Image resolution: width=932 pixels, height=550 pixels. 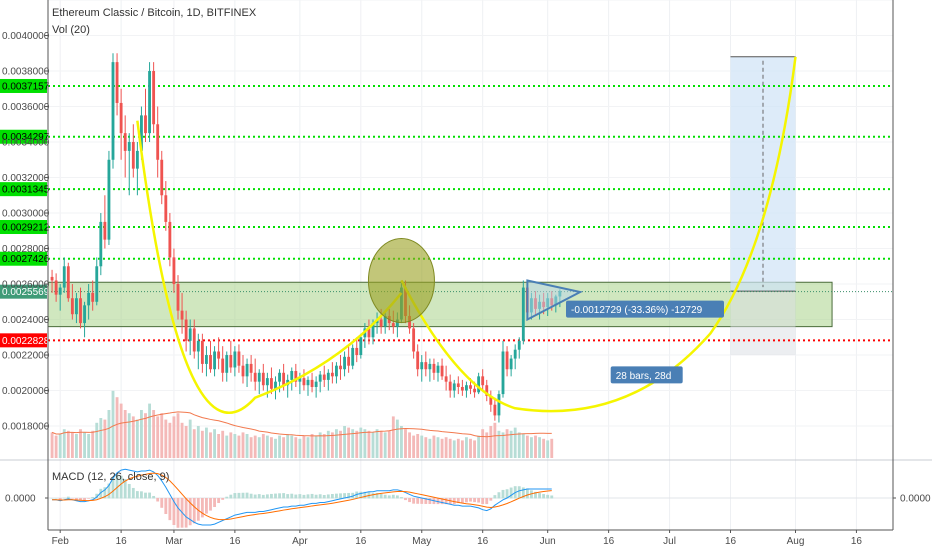 What do you see at coordinates (555, 300) in the screenshot?
I see `pennant-triangle` at bounding box center [555, 300].